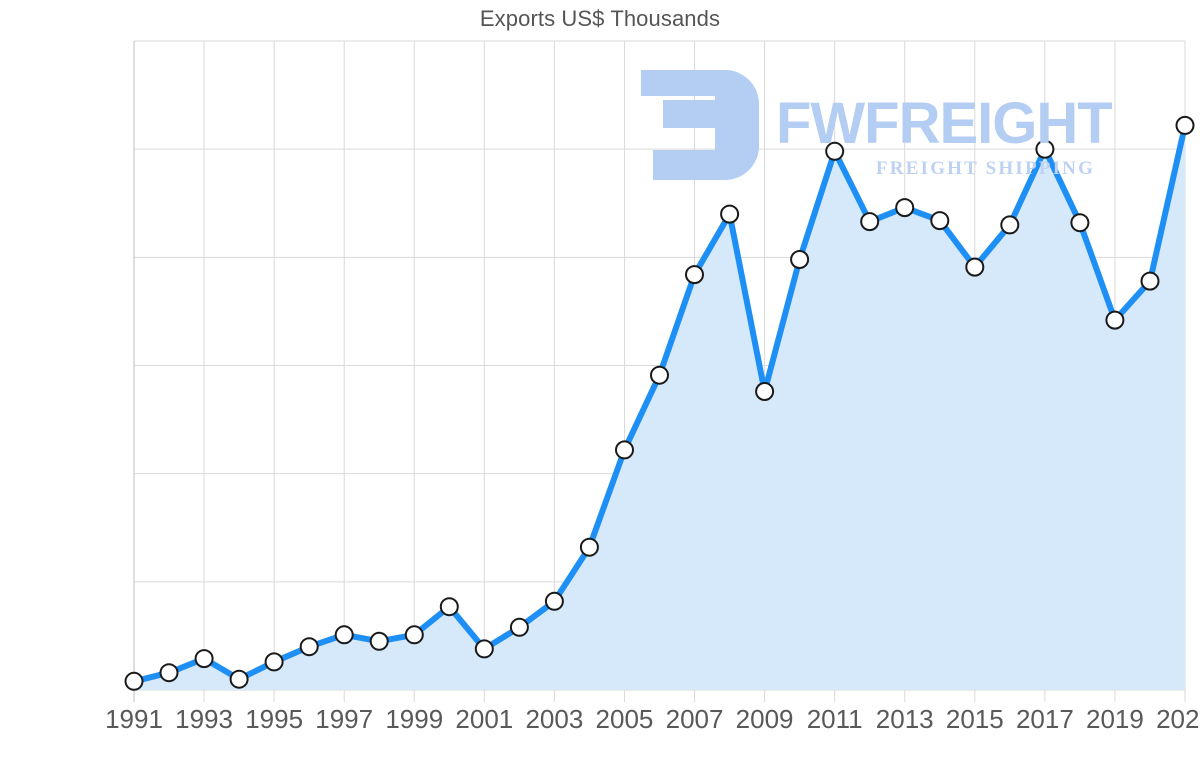 The width and height of the screenshot is (1200, 763). I want to click on x-tick-label: 2009, so click(764, 719).